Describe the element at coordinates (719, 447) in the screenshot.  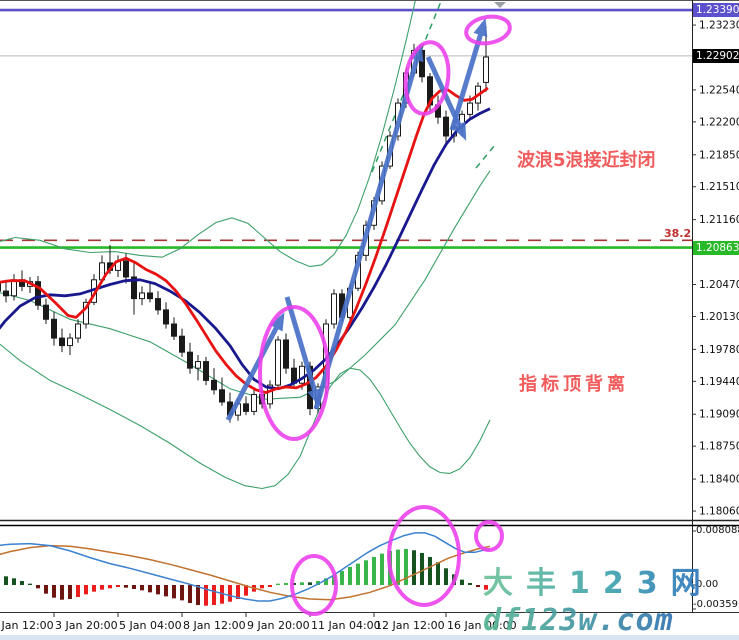
I see `price-tick-label: 1.18750` at that location.